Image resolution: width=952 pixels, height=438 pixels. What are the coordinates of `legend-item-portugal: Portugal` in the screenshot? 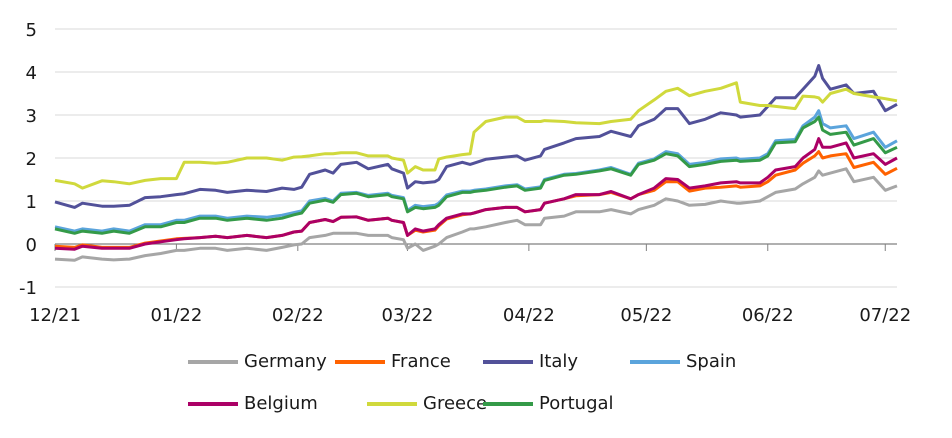 It's located at (548, 403).